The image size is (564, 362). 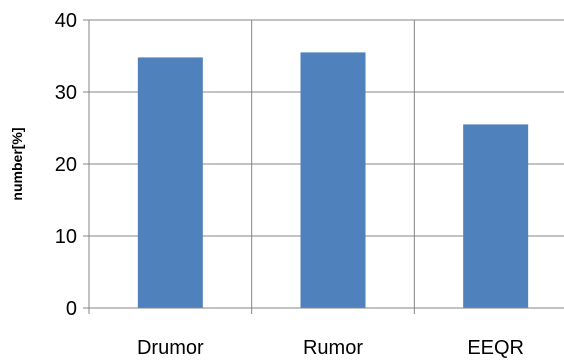 What do you see at coordinates (17, 163) in the screenshot?
I see `y-axis-title: number[%]` at bounding box center [17, 163].